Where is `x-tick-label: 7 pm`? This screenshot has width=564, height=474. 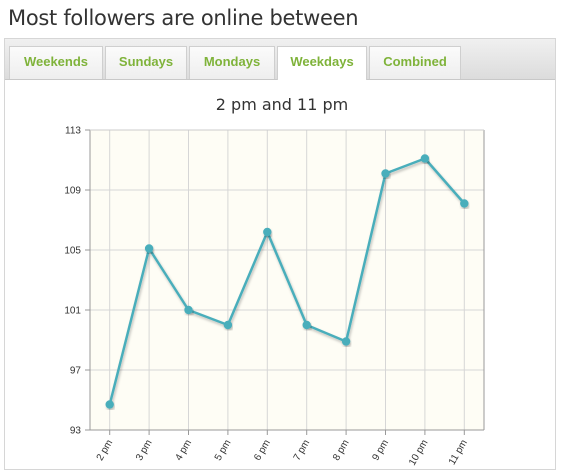
x-tick-label: 7 pm is located at coordinates (302, 450).